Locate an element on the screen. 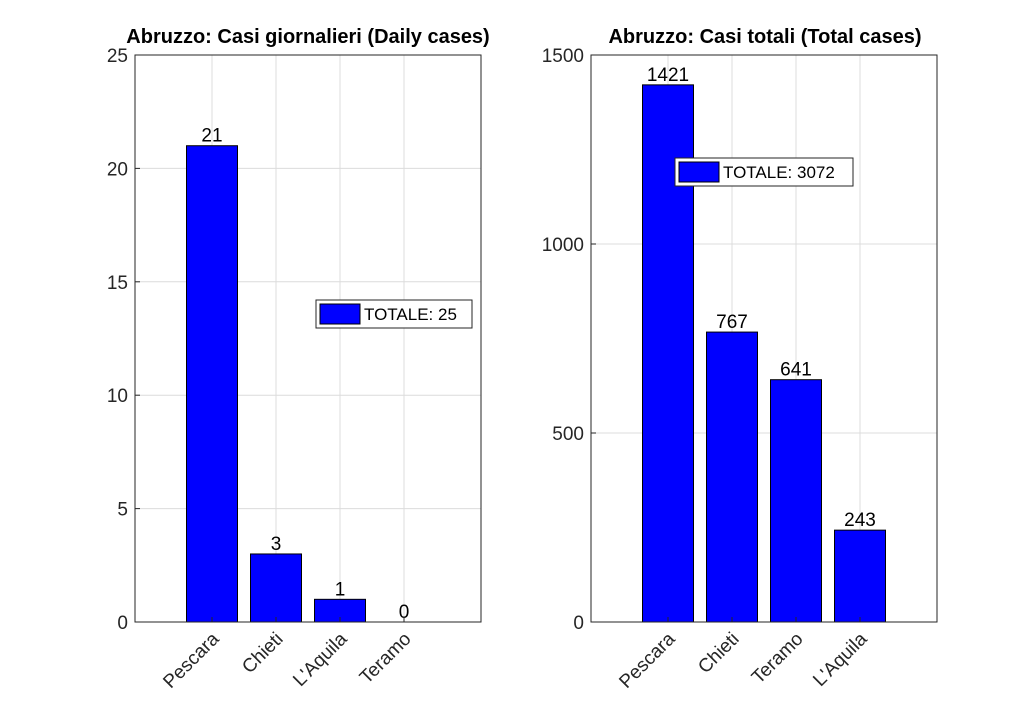  legend: TOTALE: 25 is located at coordinates (394, 314).